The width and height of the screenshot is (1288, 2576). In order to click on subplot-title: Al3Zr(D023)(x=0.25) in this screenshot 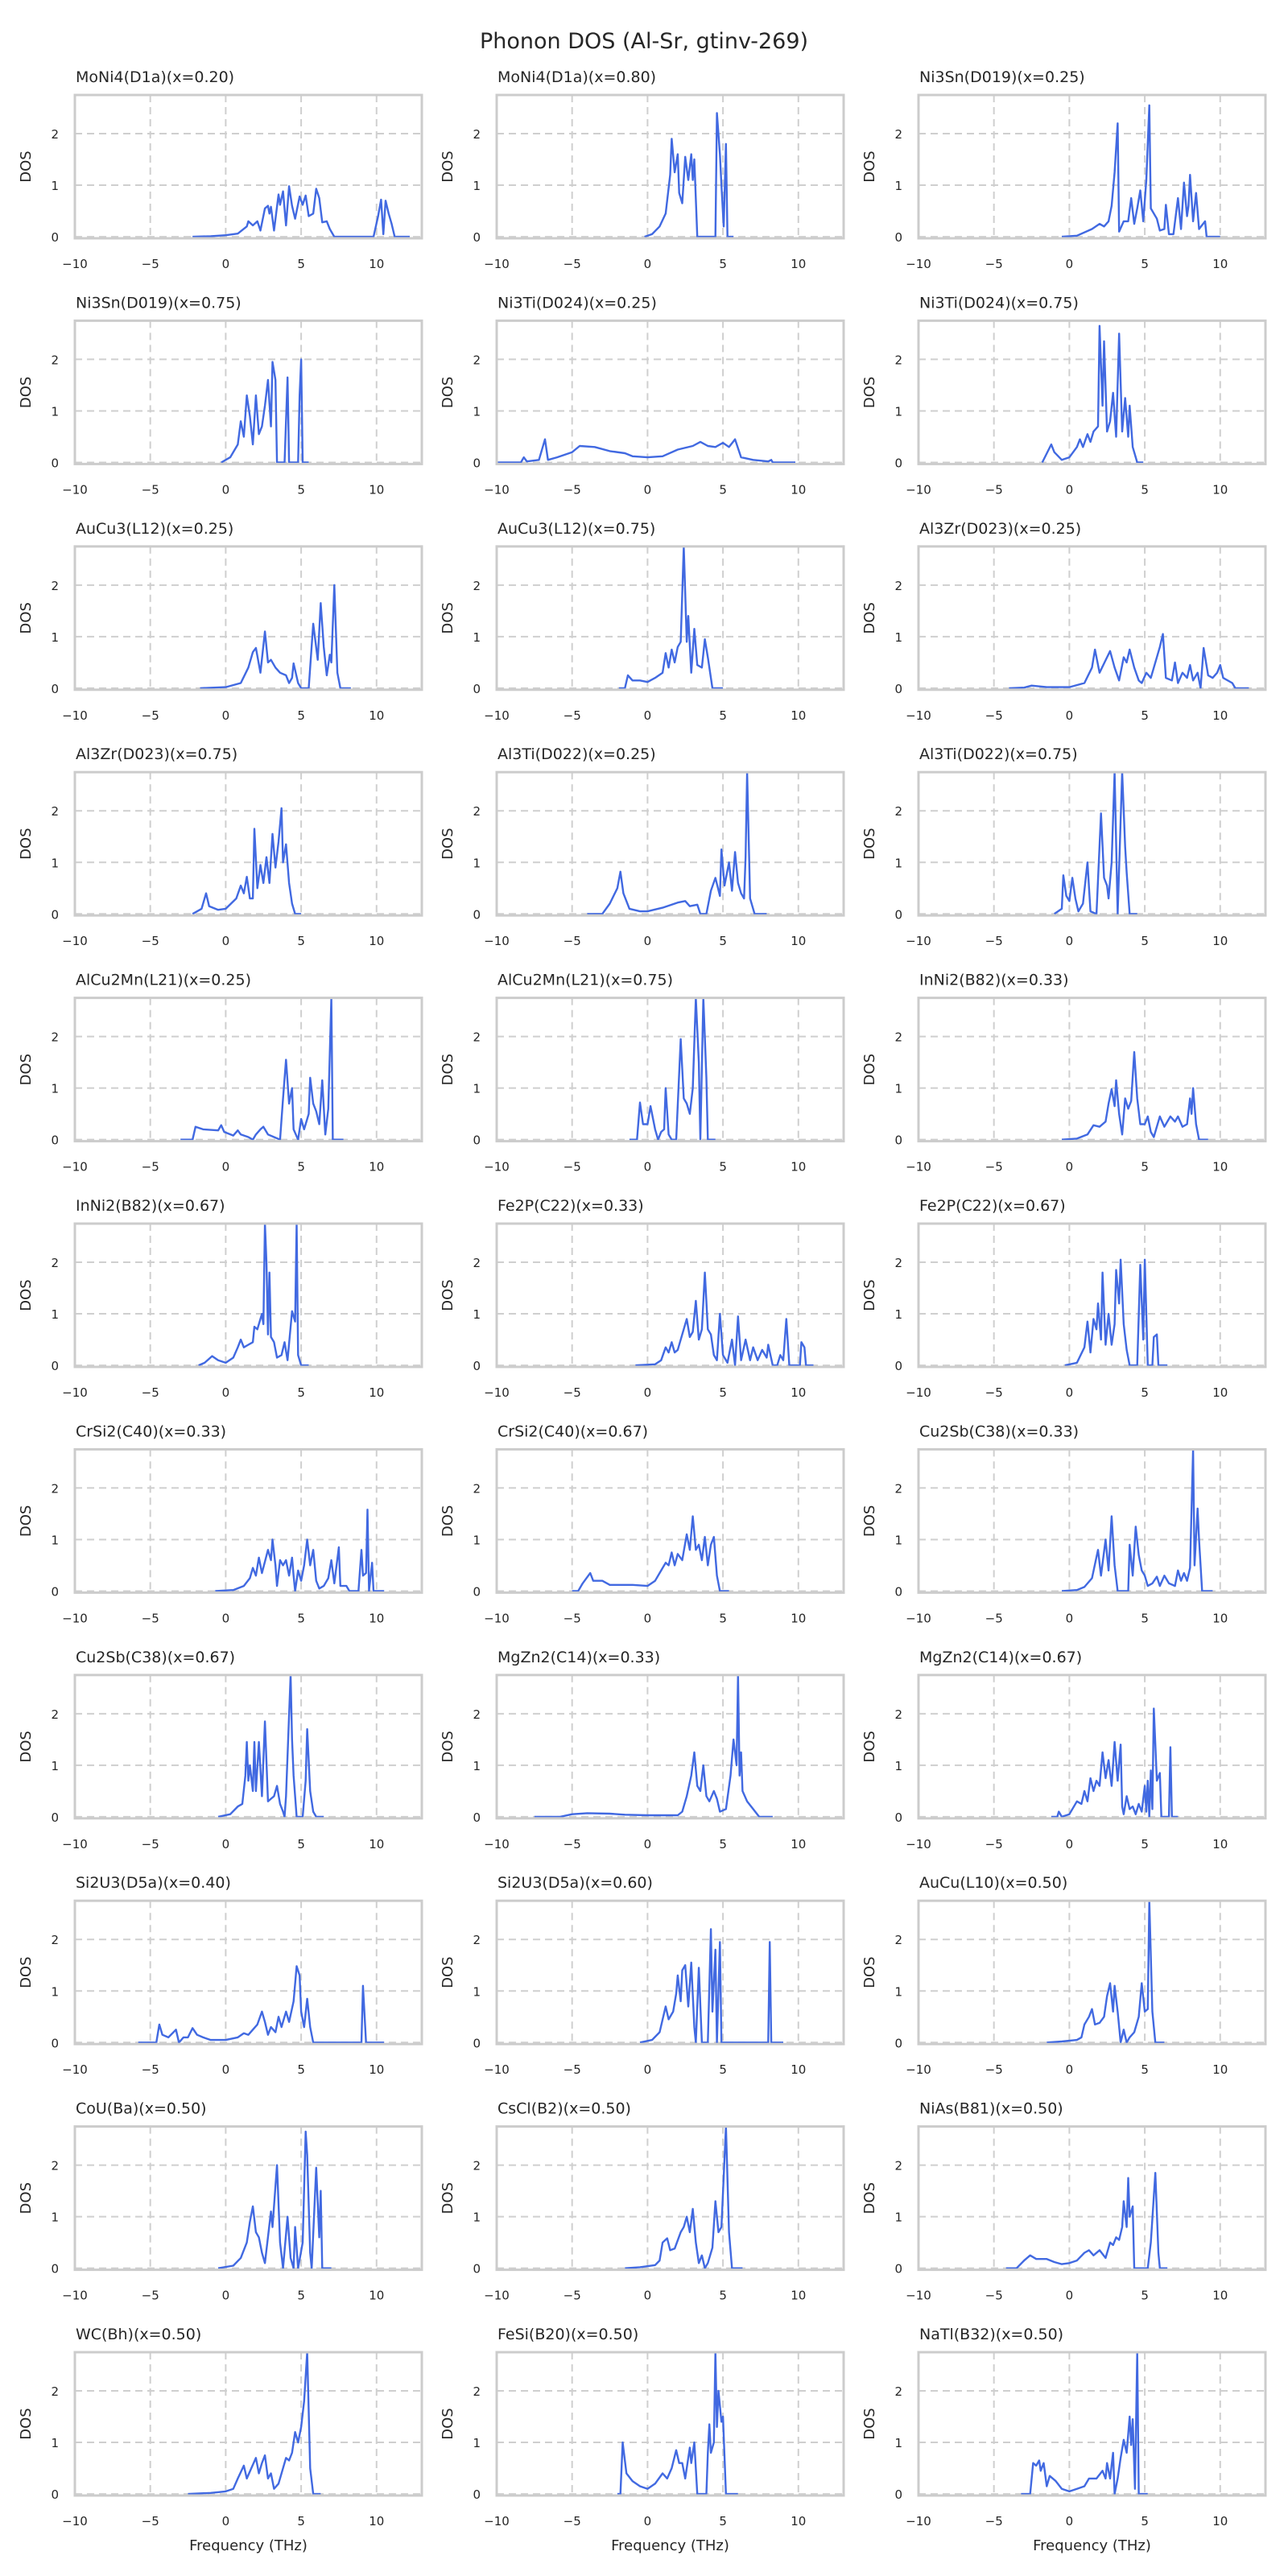, I will do `click(1000, 529)`.